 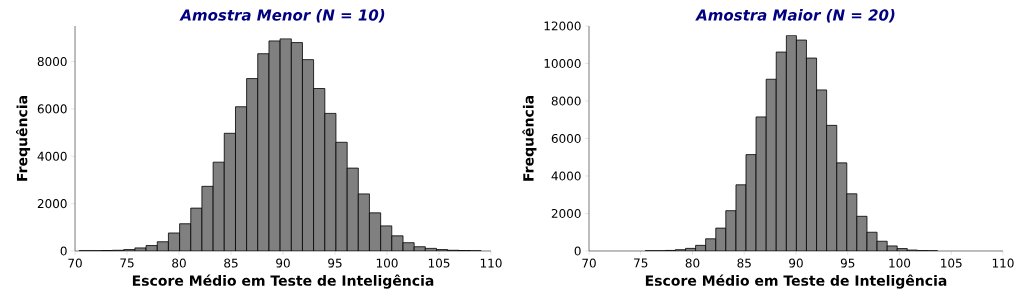 What do you see at coordinates (282, 16) in the screenshot?
I see `chart-title: Amostra Menor (N = 10)` at bounding box center [282, 16].